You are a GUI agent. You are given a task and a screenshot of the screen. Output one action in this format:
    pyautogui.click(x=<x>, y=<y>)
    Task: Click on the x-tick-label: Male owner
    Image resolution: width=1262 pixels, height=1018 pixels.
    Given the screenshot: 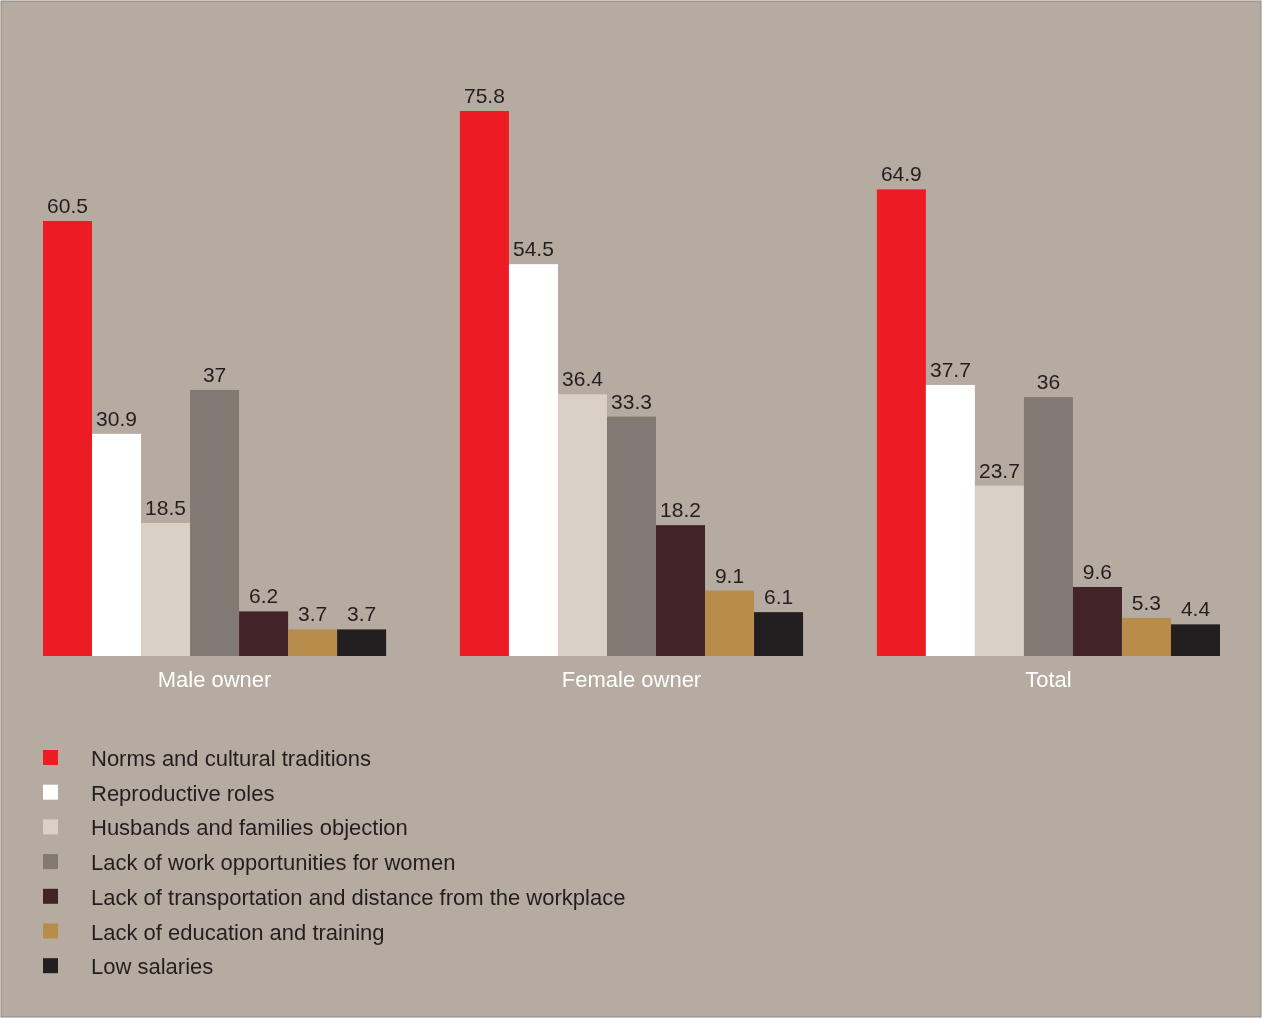 What is the action you would take?
    pyautogui.click(x=214, y=679)
    